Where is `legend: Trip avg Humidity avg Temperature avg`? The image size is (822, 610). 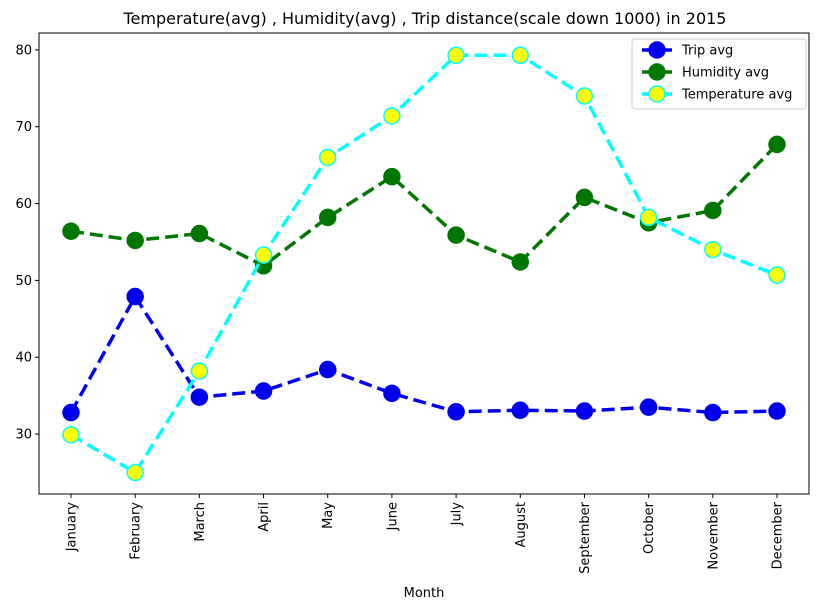 legend: Trip avg Humidity avg Temperature avg is located at coordinates (719, 74).